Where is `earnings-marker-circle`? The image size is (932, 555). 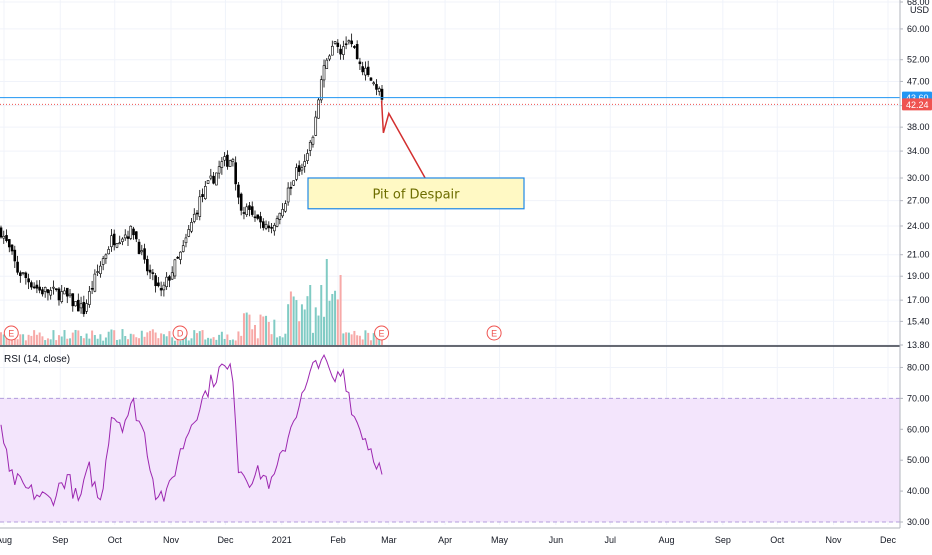 earnings-marker-circle is located at coordinates (11, 333).